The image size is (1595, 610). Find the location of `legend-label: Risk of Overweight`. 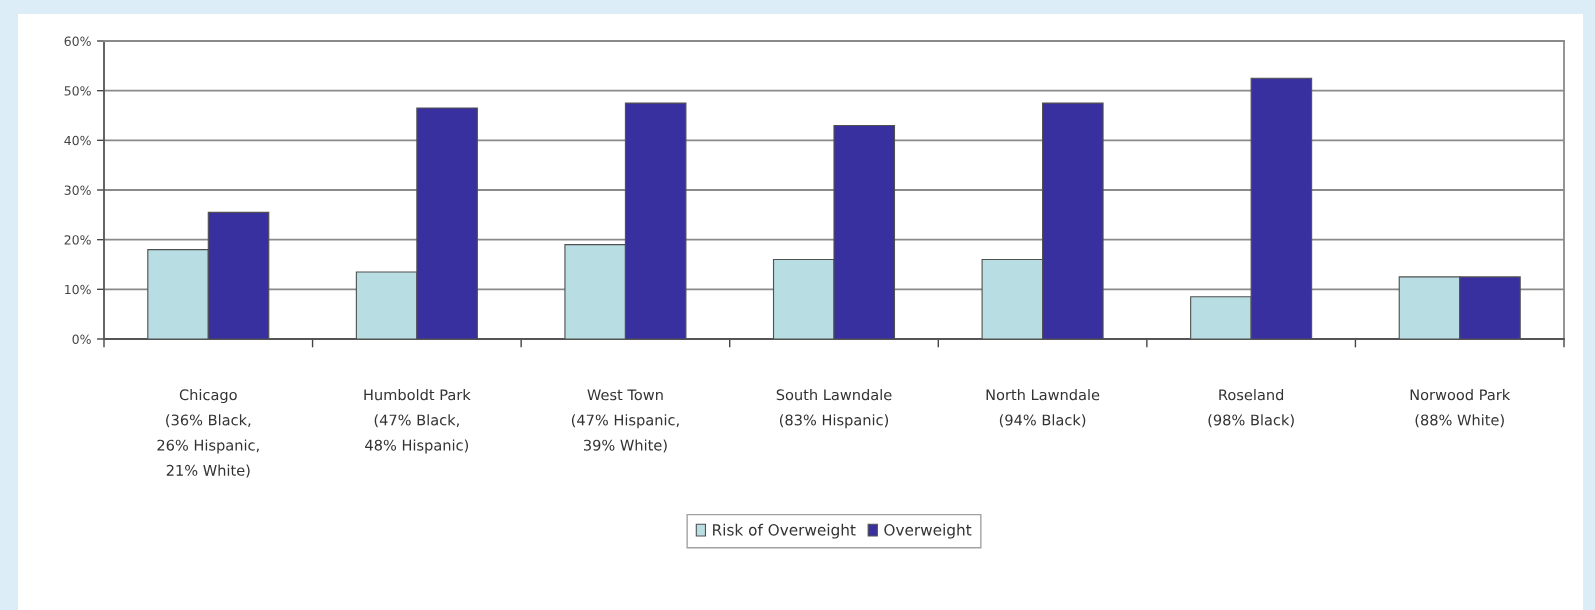

legend-label: Risk of Overweight is located at coordinates (784, 531).